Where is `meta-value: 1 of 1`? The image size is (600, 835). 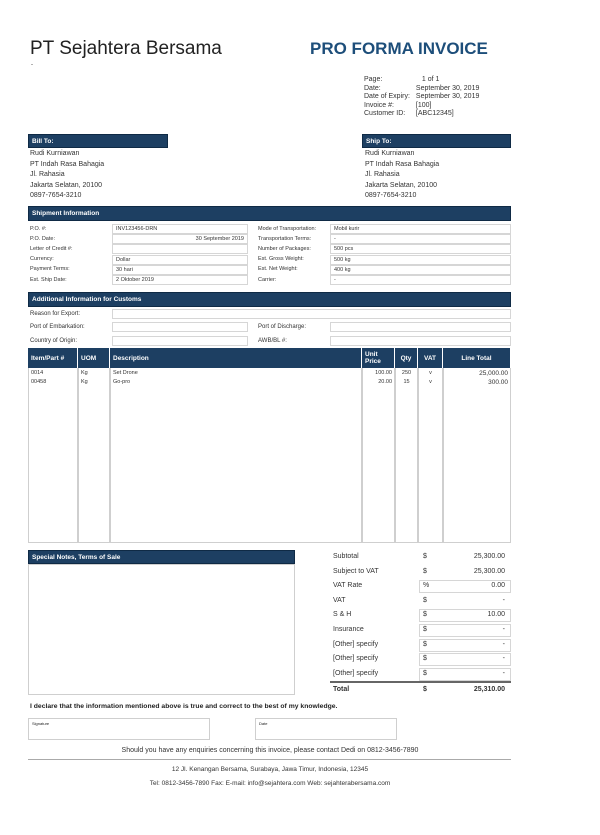
meta-value: 1 of 1 is located at coordinates (430, 79).